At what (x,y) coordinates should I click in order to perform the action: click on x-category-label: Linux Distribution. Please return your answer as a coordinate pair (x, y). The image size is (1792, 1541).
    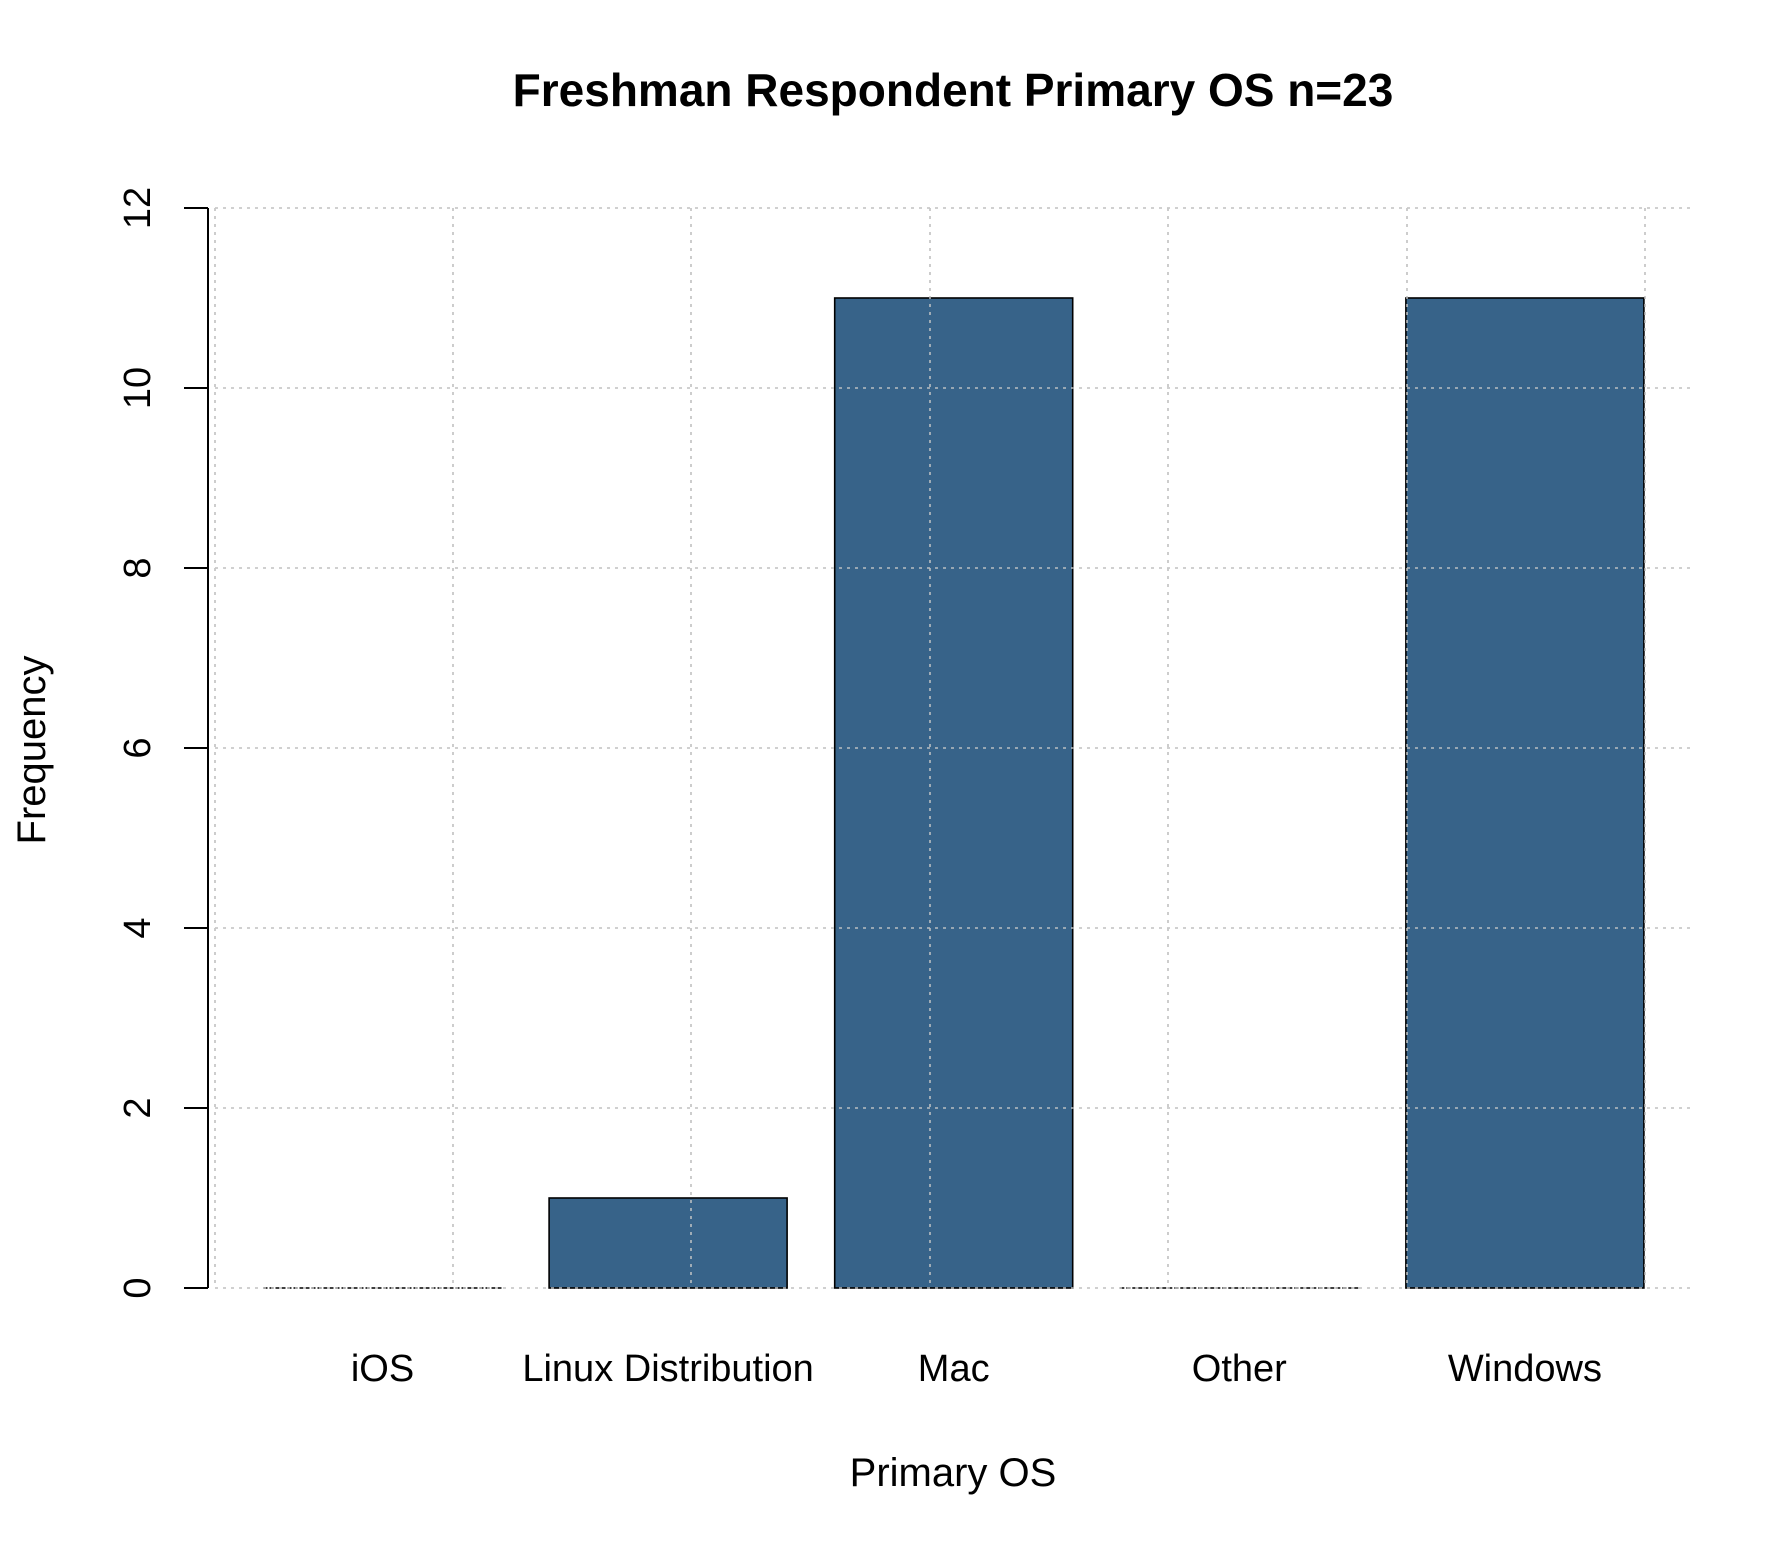
    Looking at the image, I should click on (667, 1369).